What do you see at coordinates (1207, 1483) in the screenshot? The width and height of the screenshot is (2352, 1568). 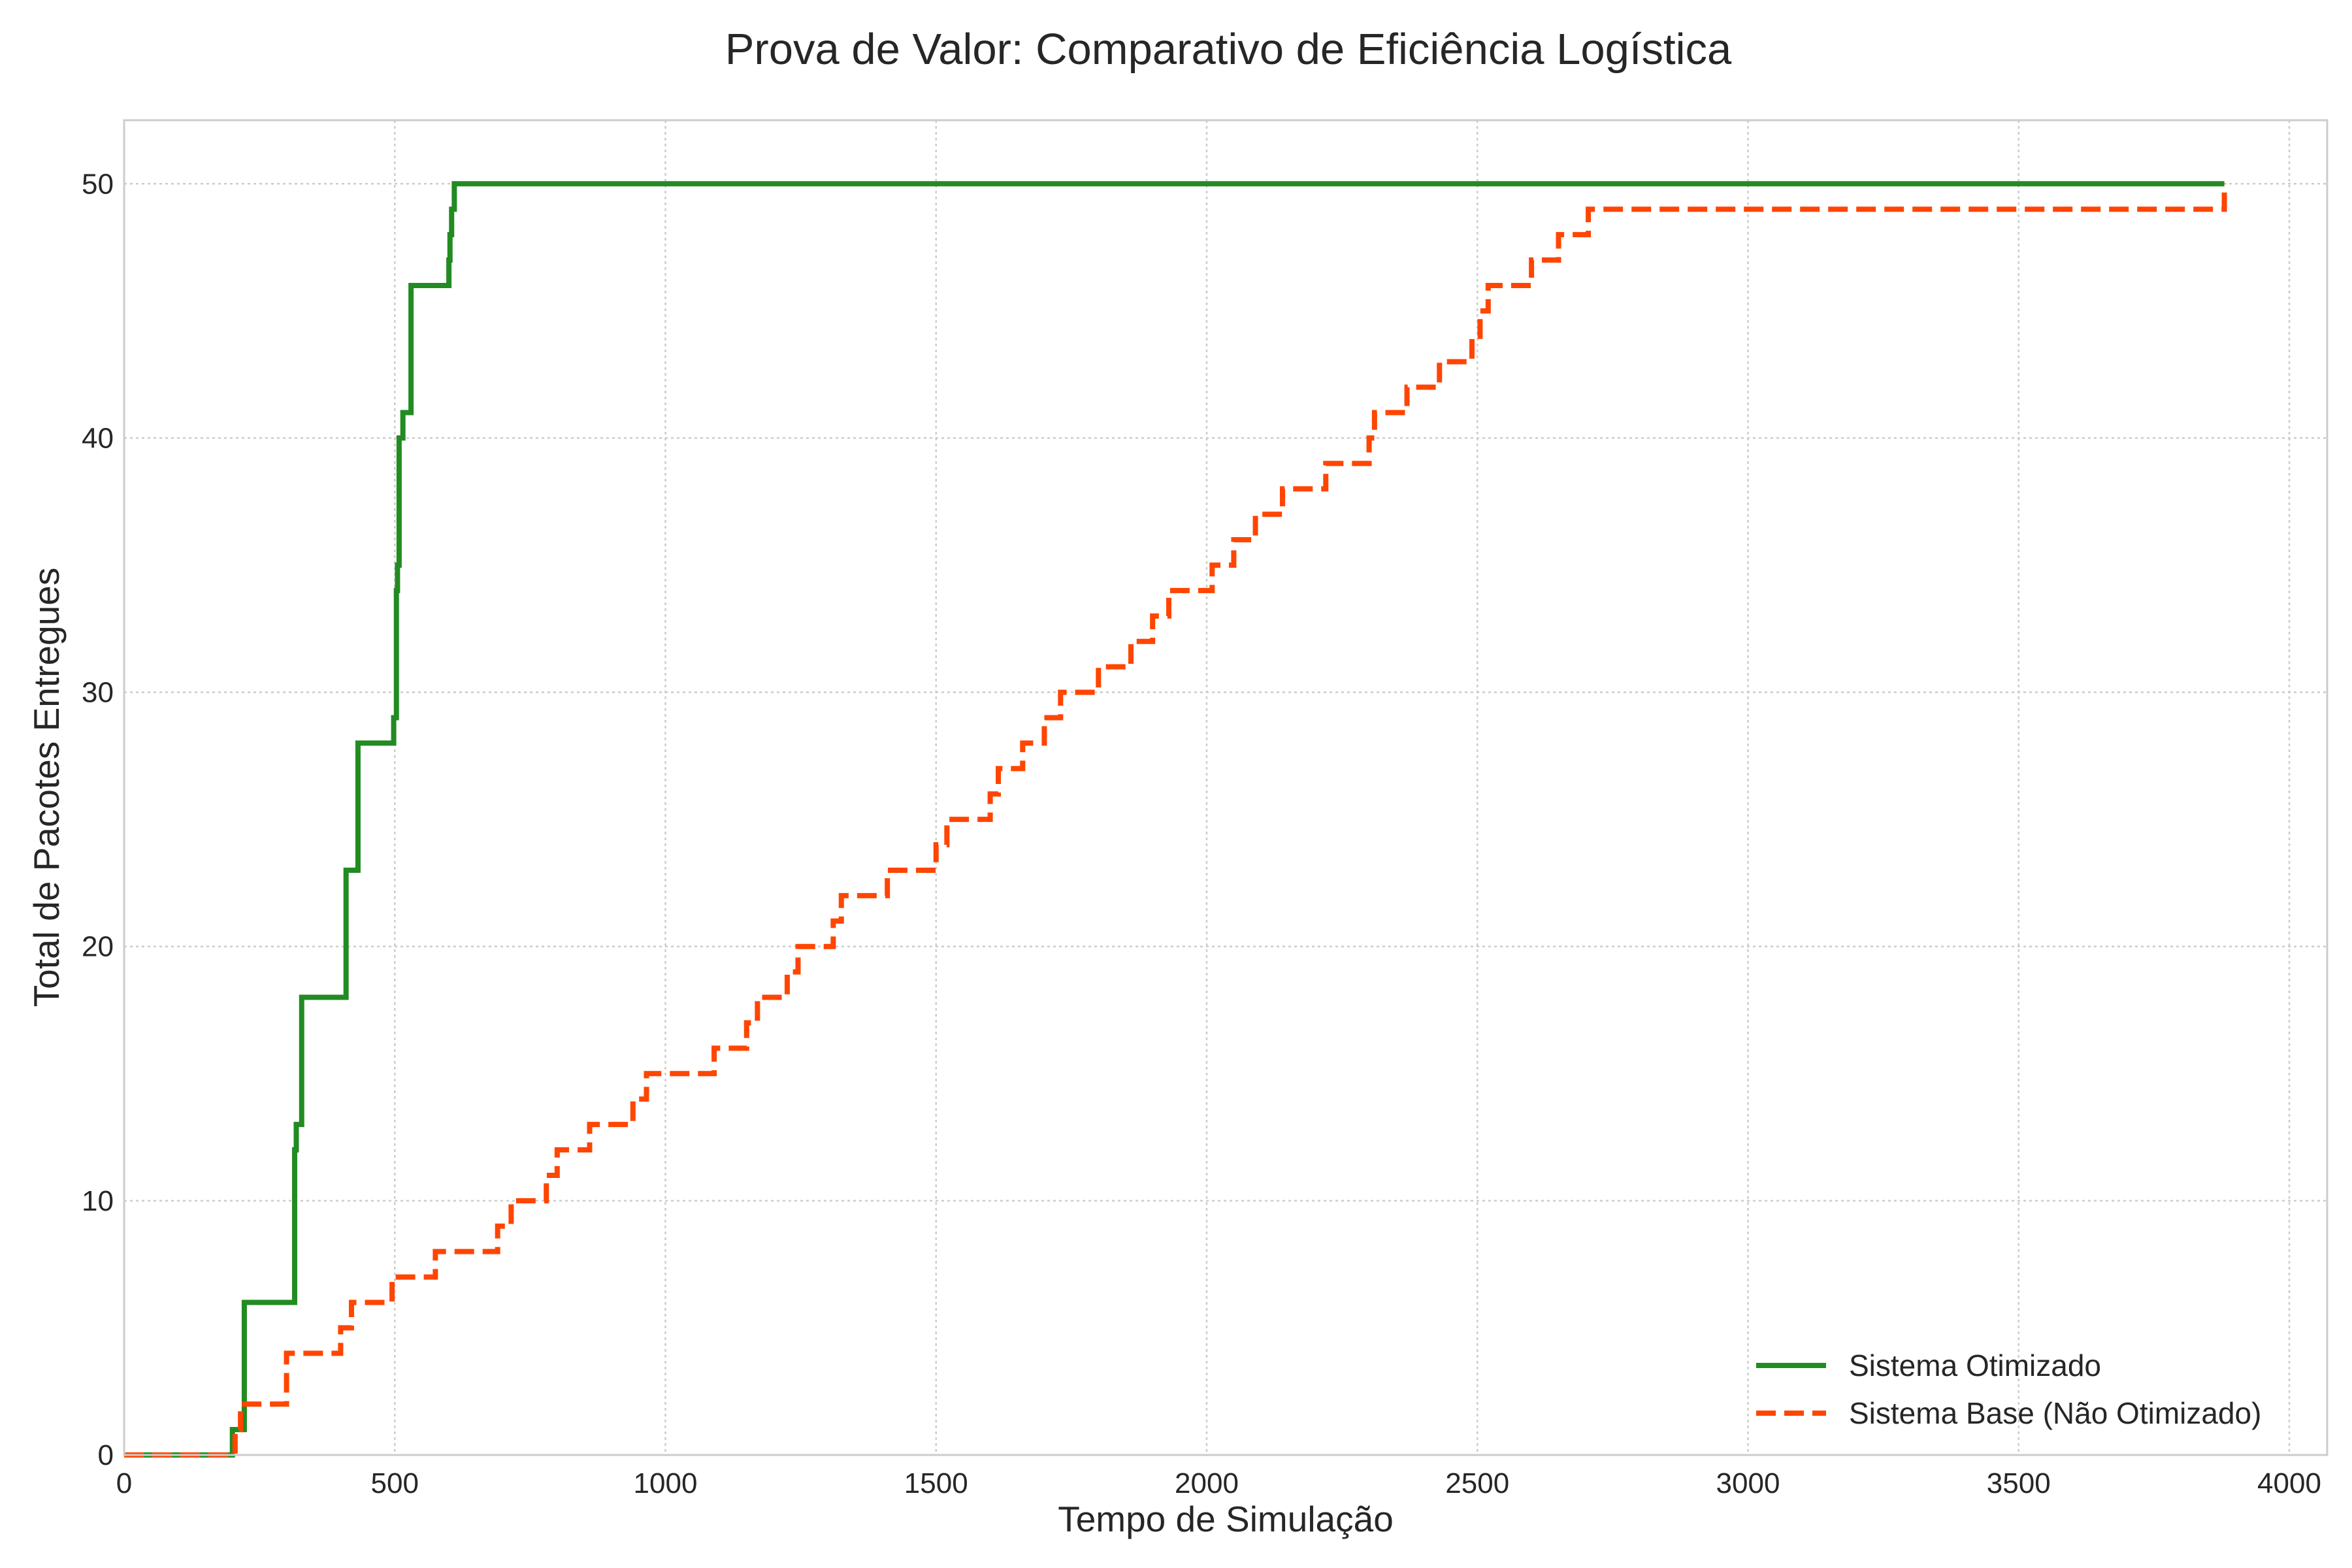 I see `x-tick-label: 2000` at bounding box center [1207, 1483].